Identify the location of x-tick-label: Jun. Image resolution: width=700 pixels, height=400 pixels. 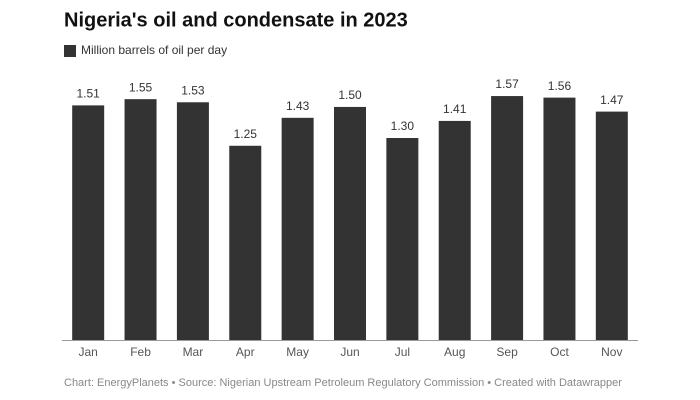
(349, 352).